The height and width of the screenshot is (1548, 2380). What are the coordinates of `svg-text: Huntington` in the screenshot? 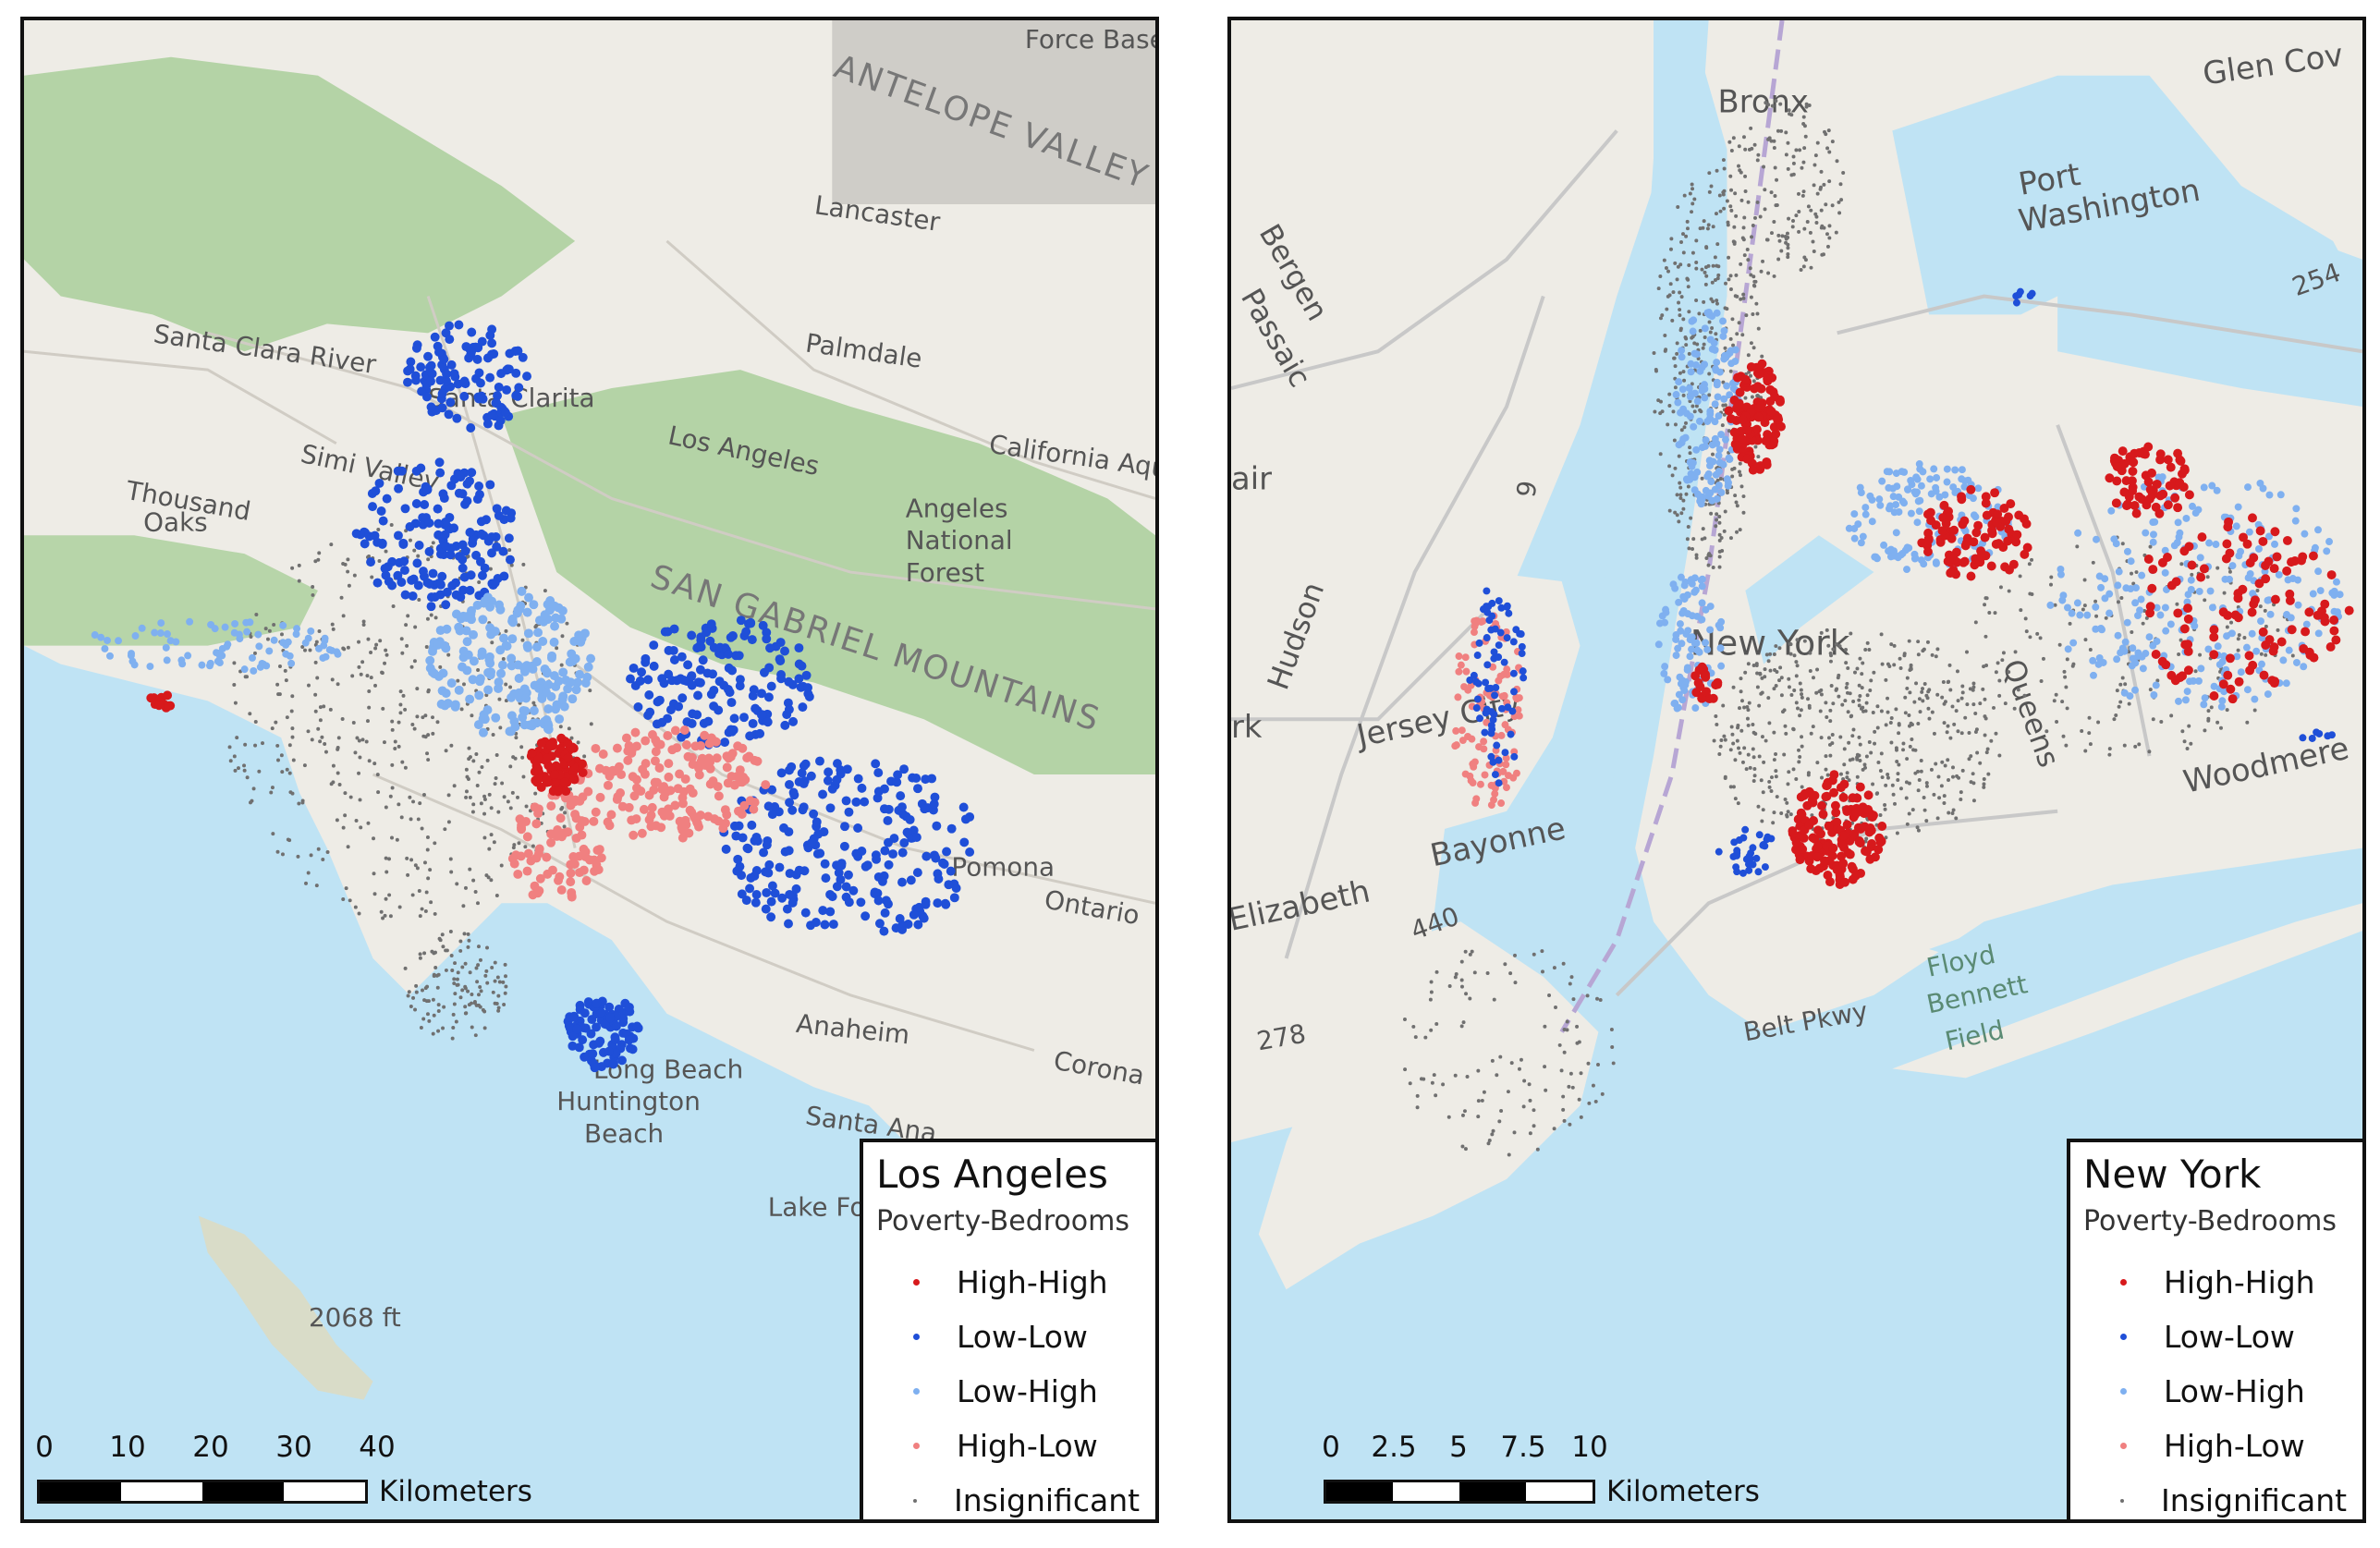 It's located at (628, 1101).